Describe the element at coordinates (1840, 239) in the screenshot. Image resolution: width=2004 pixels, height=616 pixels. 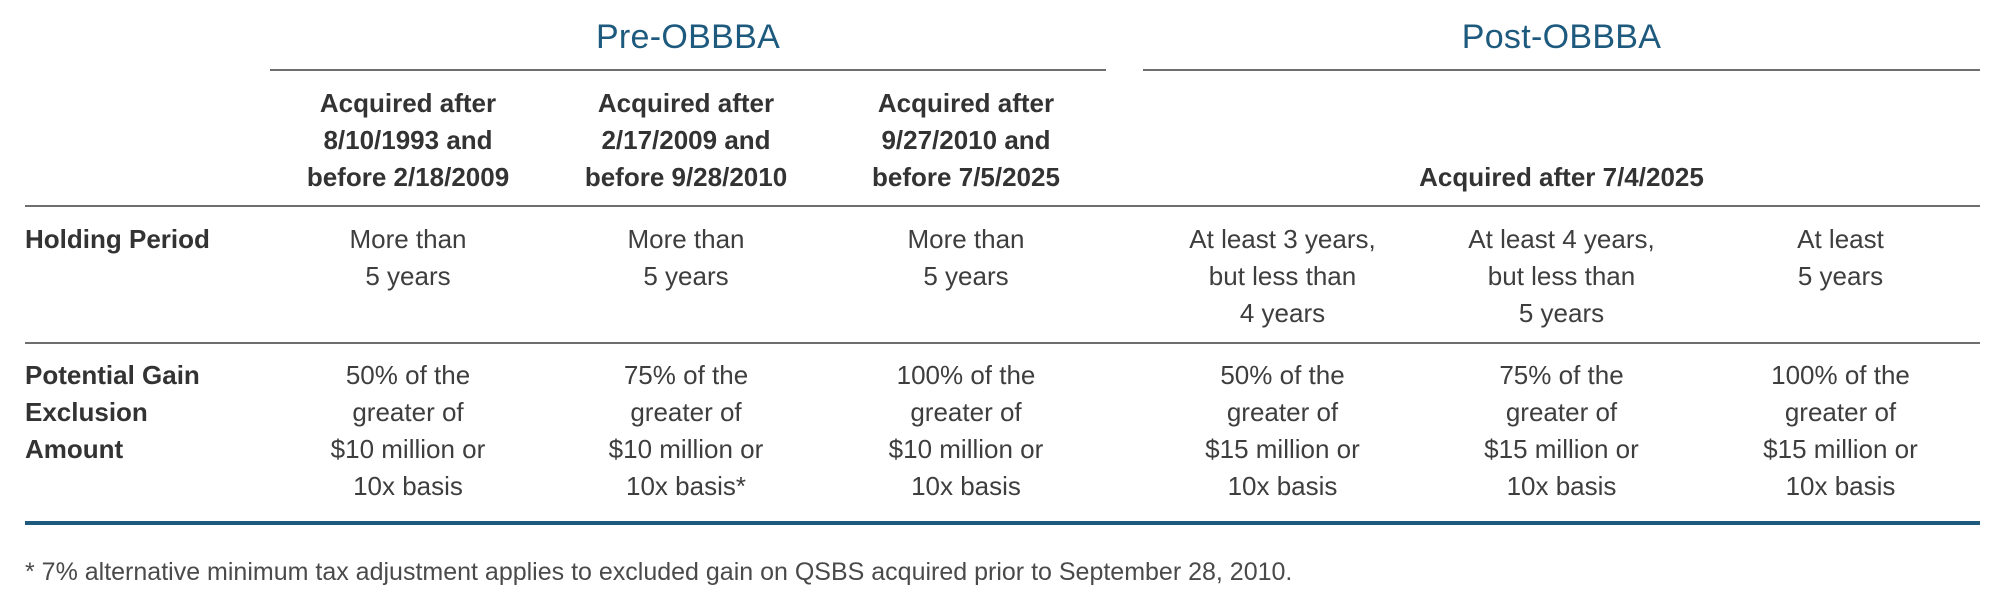
I see `cell-line: At least` at that location.